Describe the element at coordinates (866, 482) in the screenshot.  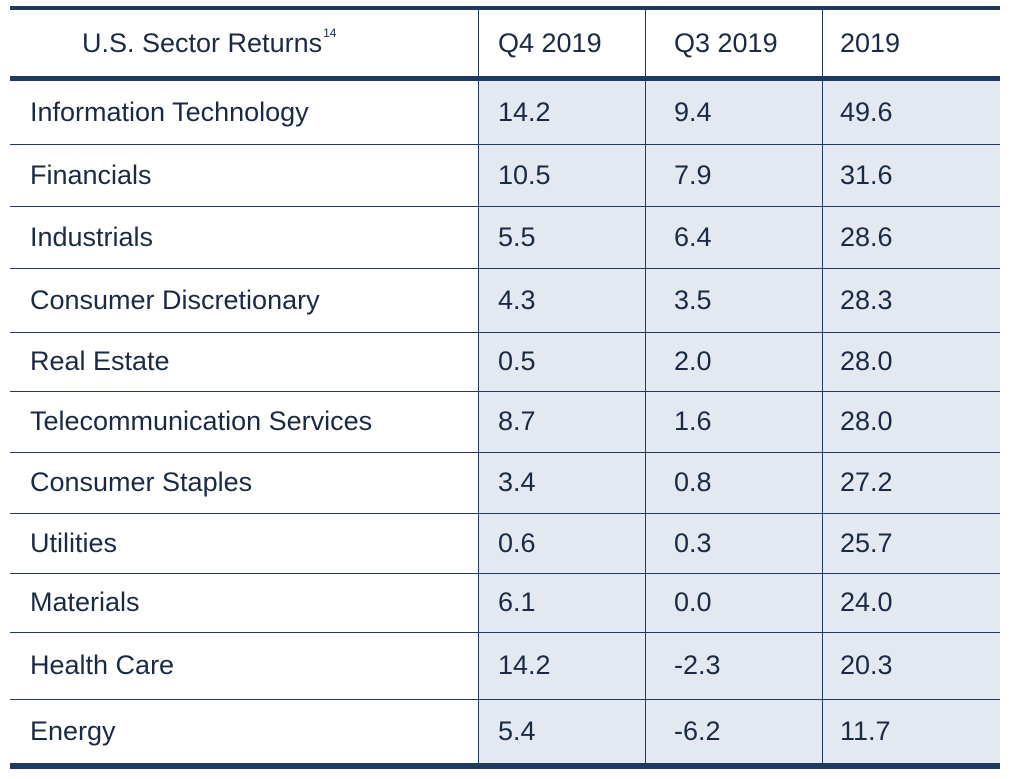
I see `value-2019: 27.2` at that location.